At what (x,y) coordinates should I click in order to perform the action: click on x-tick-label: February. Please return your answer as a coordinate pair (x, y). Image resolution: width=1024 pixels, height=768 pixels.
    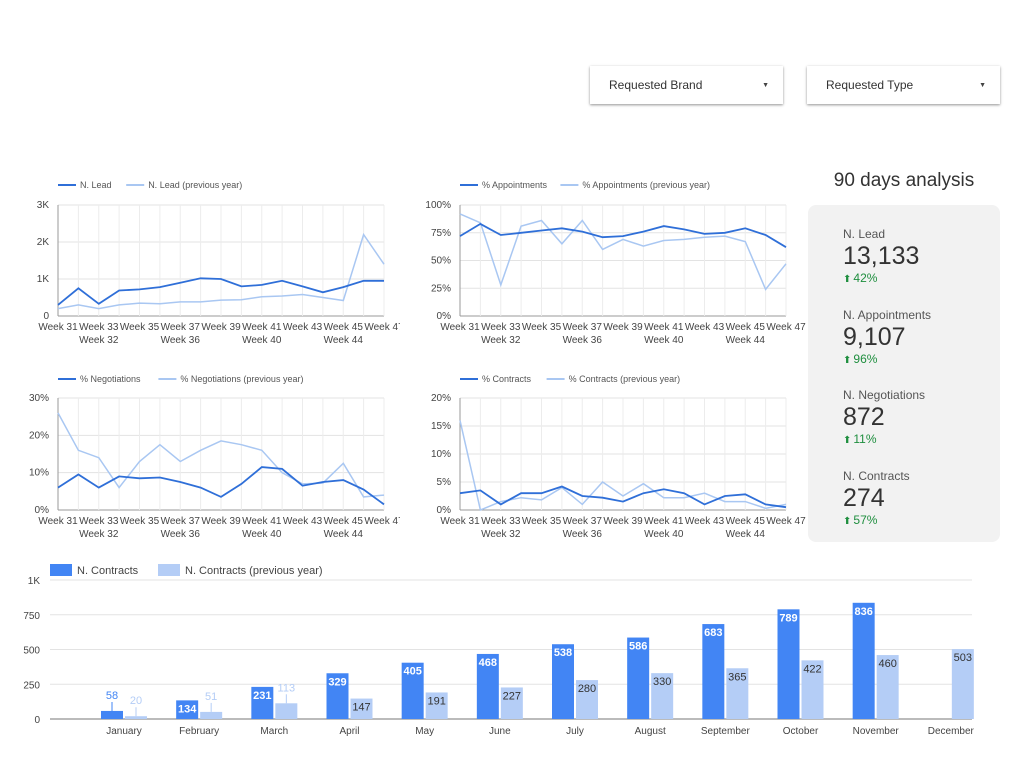
    Looking at the image, I should click on (199, 731).